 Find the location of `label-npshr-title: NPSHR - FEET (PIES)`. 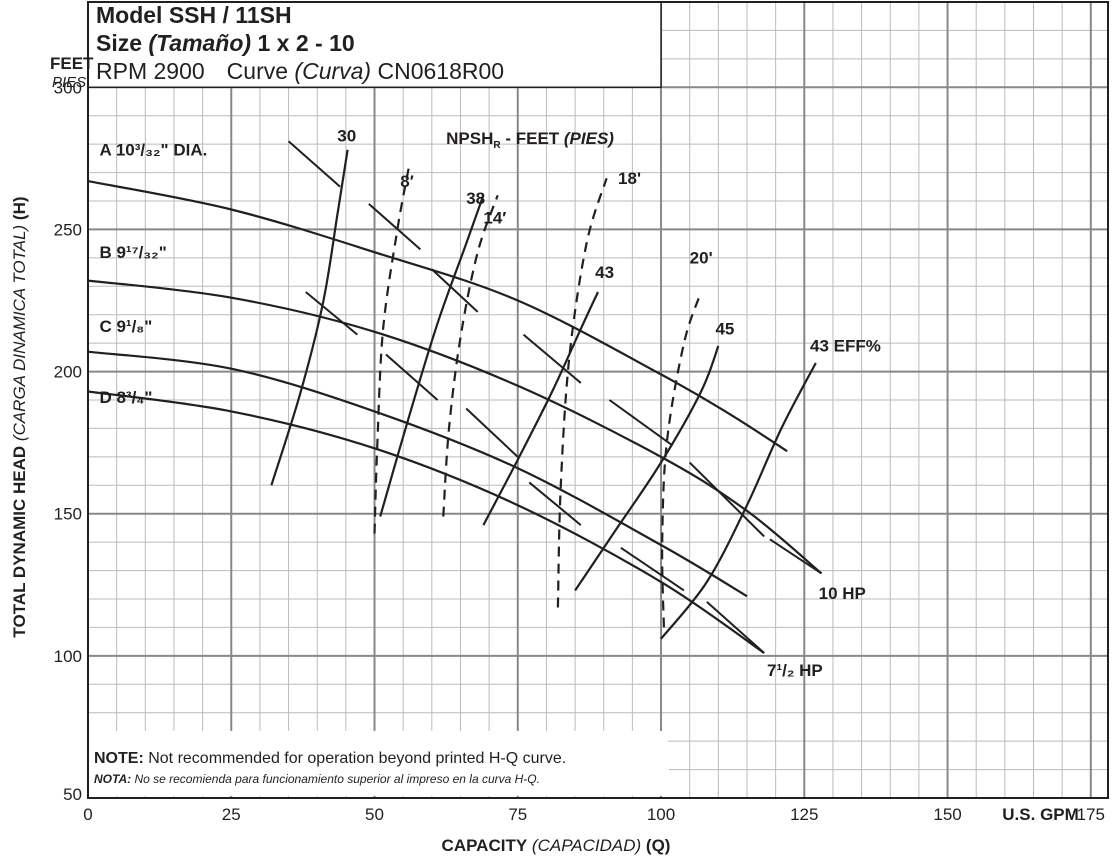

label-npshr-title: NPSHR - FEET (PIES) is located at coordinates (530, 140).